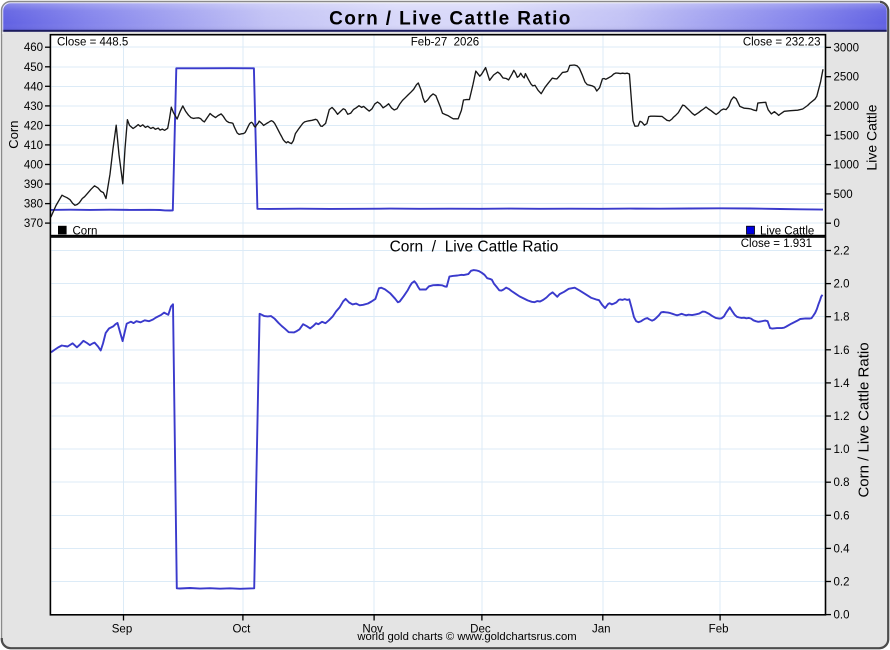 The height and width of the screenshot is (650, 890). What do you see at coordinates (847, 48) in the screenshot?
I see `svg-text: 3000` at bounding box center [847, 48].